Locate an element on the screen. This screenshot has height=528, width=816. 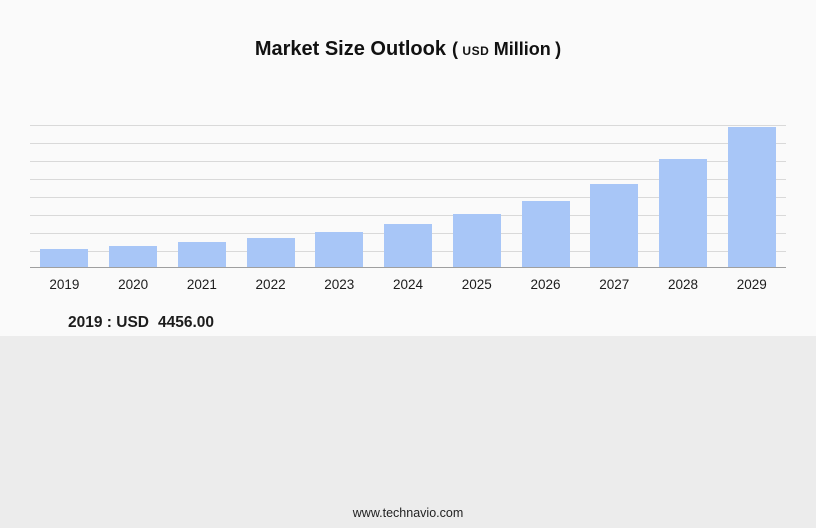
x-label-2027: 2027 is located at coordinates (614, 284).